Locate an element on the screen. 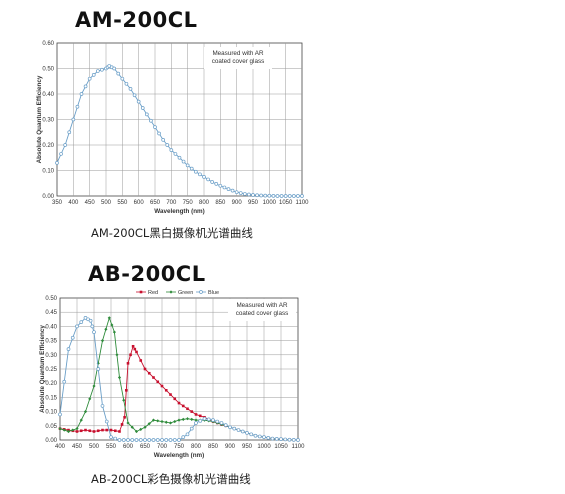  x-tick-label: 450 is located at coordinates (90, 203).